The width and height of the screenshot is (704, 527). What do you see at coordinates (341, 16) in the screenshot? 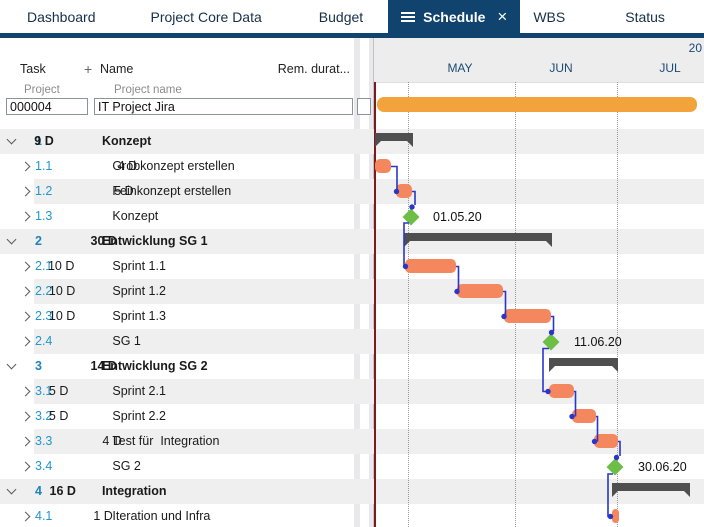
I see `tab-budget: Budget` at bounding box center [341, 16].